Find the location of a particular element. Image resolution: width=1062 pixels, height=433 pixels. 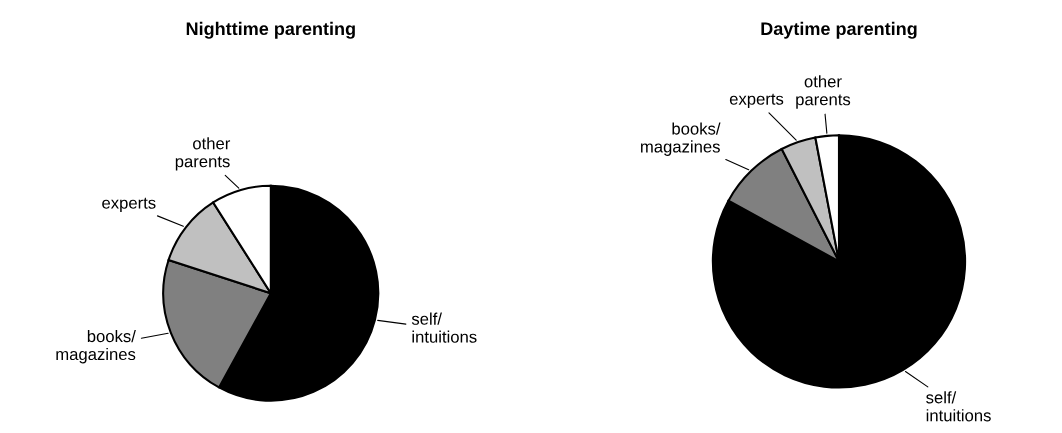

chart-title: Nighttime parenting is located at coordinates (270, 30).